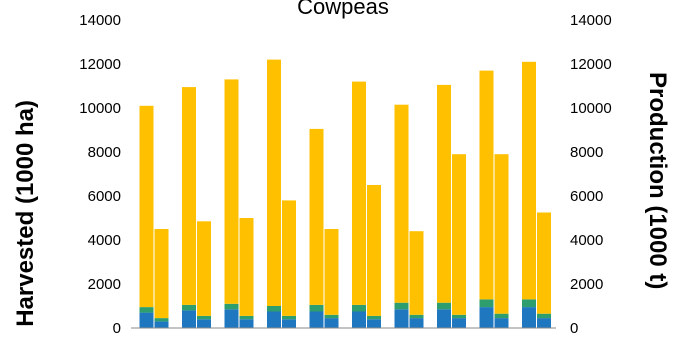 This screenshot has width=678, height=337. I want to click on y-tick-right-4000: 4000, so click(586, 240).